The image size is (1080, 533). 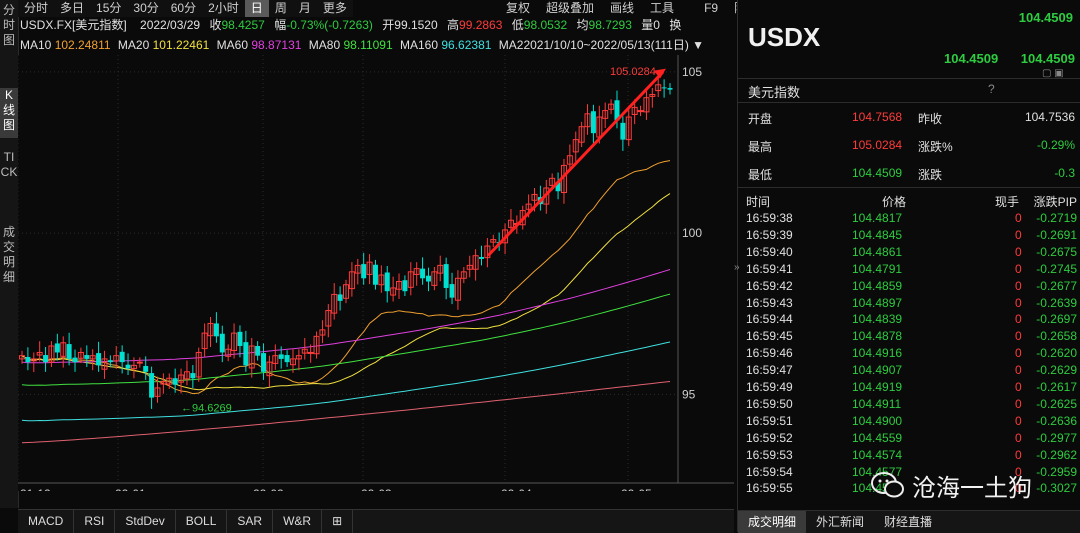 I want to click on period-day: 日, so click(x=256, y=8).